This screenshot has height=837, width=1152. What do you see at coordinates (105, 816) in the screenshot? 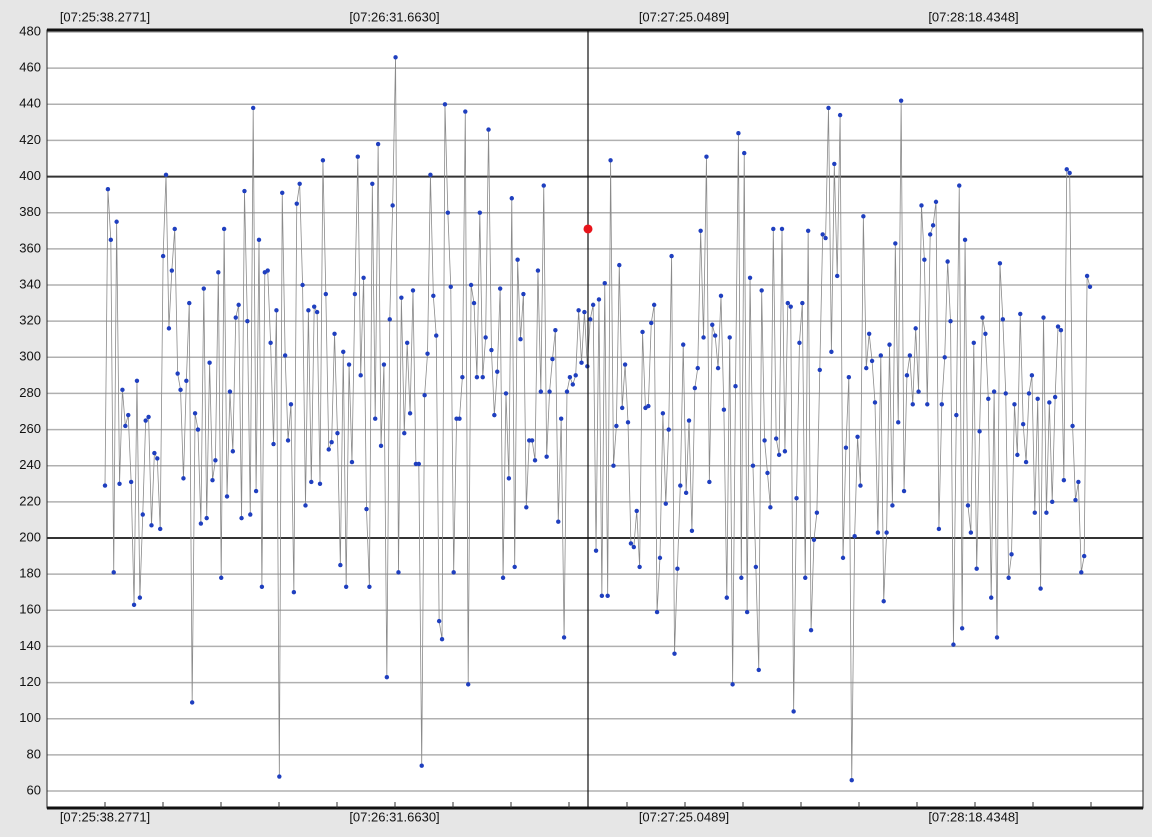
I see `x-axis-label-bottom: [07:25:38.2771]` at bounding box center [105, 816].